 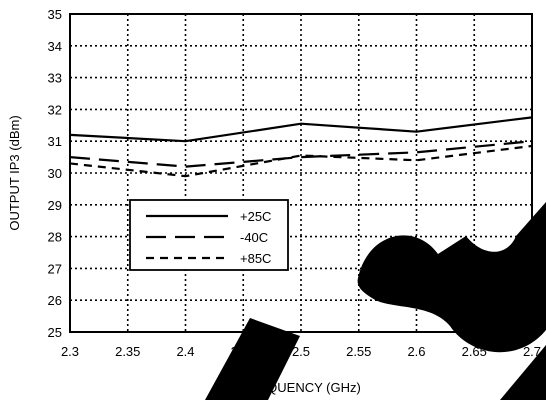 I want to click on x-tick-labels: 2.32.352.42.452.52.552.62.652.7, so click(x=301, y=351).